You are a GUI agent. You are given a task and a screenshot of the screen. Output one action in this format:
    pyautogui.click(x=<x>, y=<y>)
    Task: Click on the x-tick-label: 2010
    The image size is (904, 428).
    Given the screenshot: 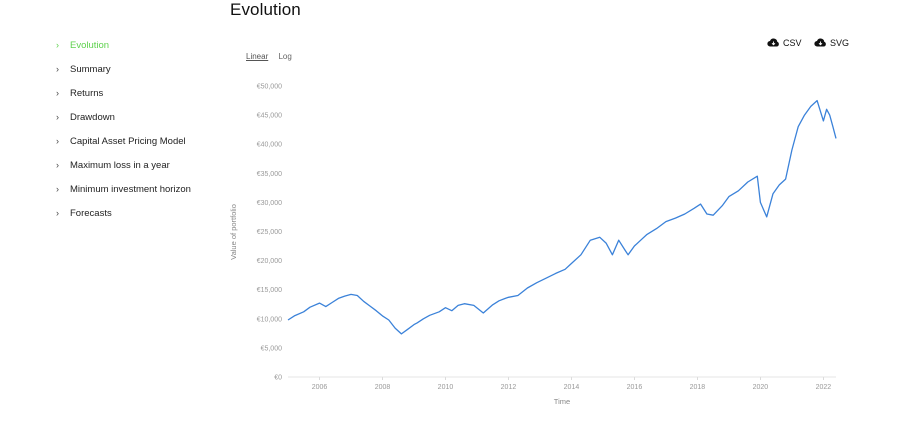 What is the action you would take?
    pyautogui.click(x=446, y=387)
    